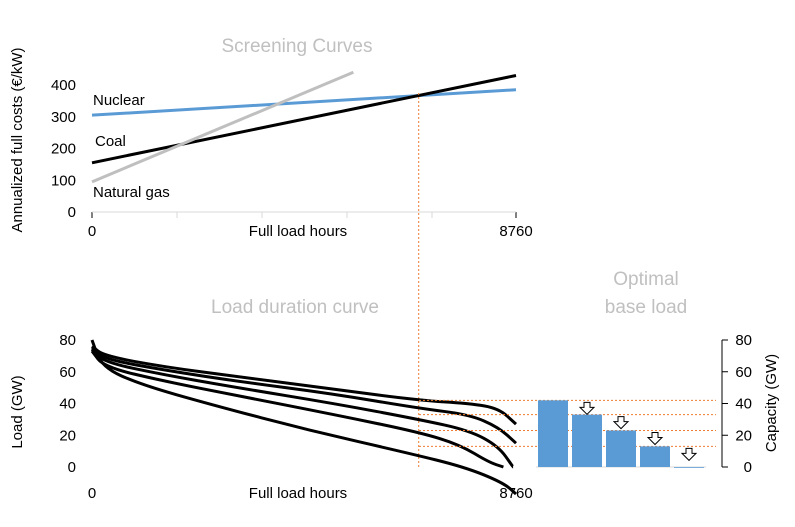  I want to click on bottom-y-ticks: 0 20 40 60 80, so click(67, 404).